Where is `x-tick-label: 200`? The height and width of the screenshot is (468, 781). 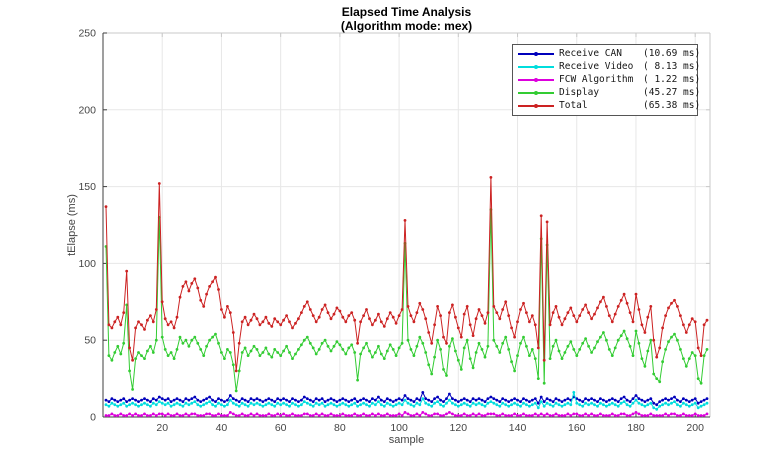 x-tick-label: 200 is located at coordinates (695, 428).